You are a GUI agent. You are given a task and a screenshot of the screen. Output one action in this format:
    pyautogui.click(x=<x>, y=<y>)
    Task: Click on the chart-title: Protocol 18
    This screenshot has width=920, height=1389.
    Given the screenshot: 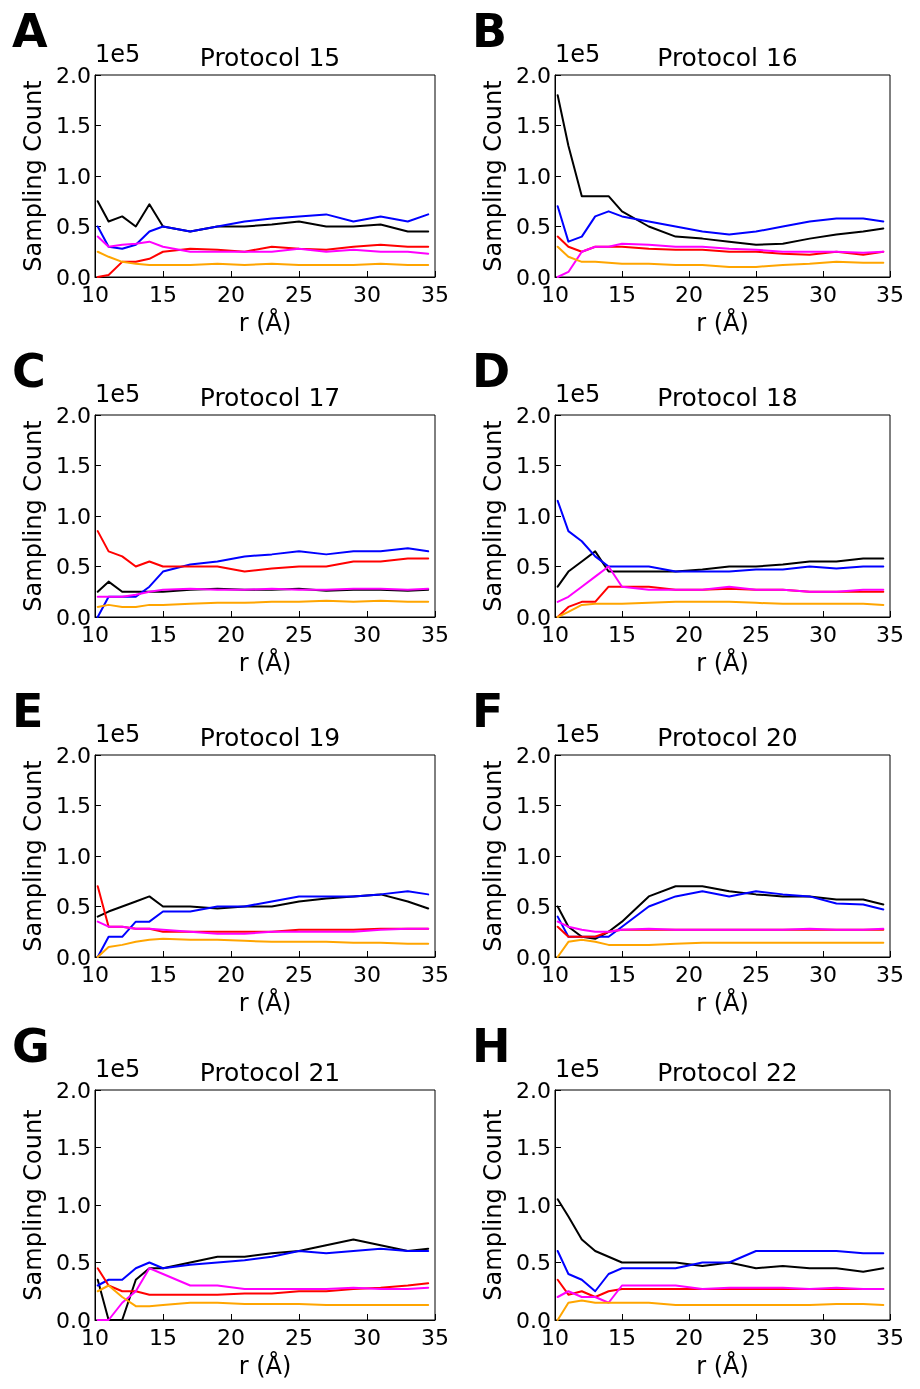 What is the action you would take?
    pyautogui.click(x=727, y=397)
    